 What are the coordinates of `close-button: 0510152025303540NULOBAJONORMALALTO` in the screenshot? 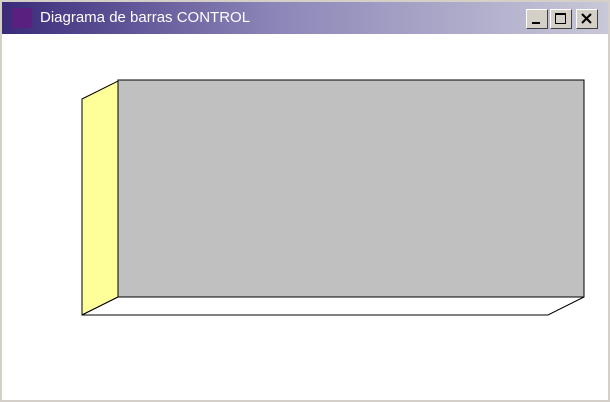 It's located at (587, 19).